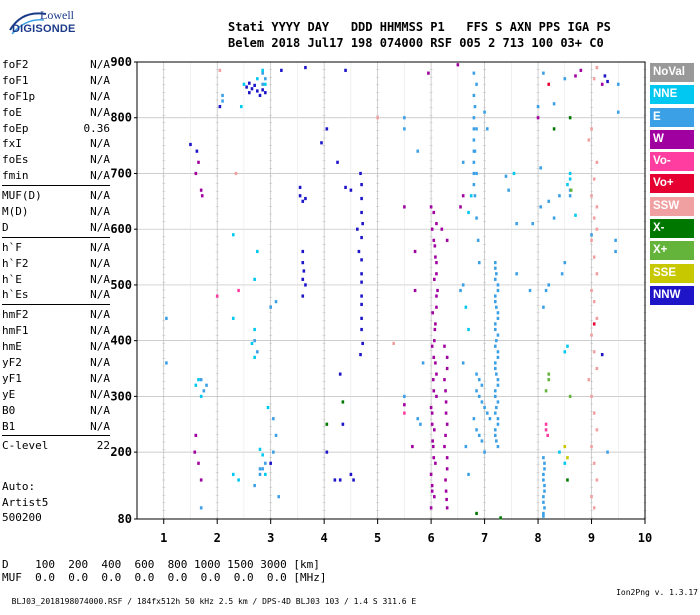  I want to click on param-row: hmE N/A, so click(56, 347).